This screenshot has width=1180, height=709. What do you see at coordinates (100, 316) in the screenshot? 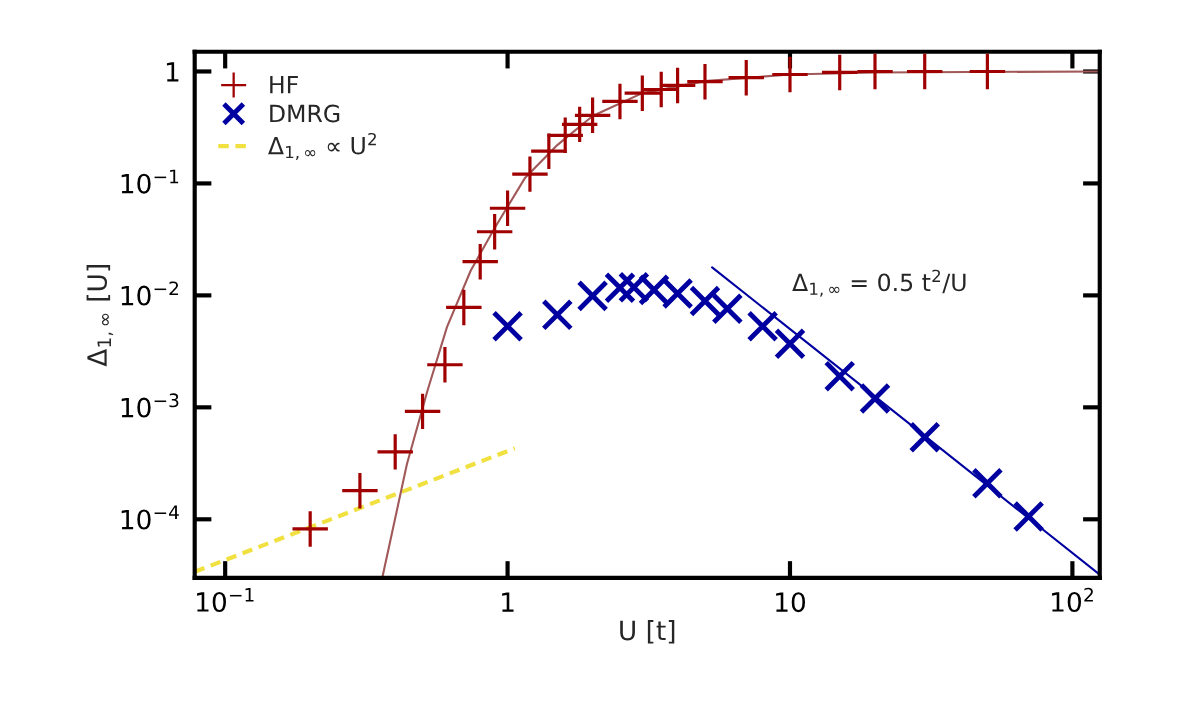
I see `y-axis-title: Δ$_{1,∞}$ [U]` at bounding box center [100, 316].